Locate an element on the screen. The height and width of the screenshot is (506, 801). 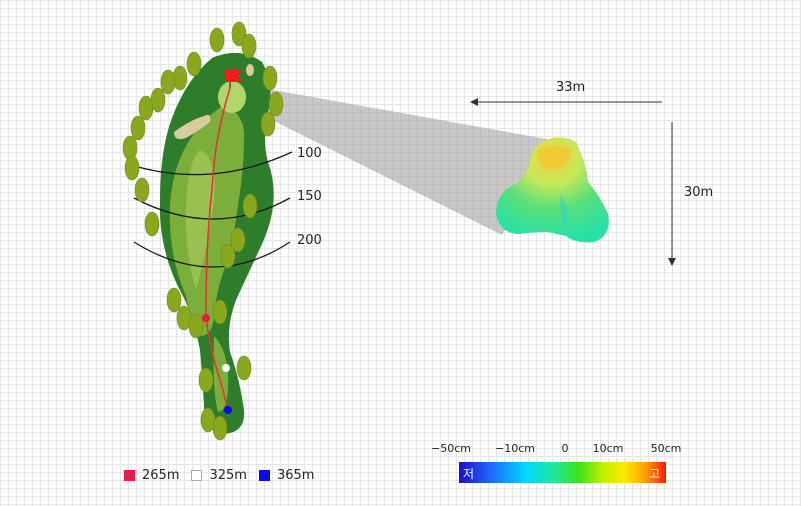
scale-low-label: 저 is located at coordinates (469, 474).